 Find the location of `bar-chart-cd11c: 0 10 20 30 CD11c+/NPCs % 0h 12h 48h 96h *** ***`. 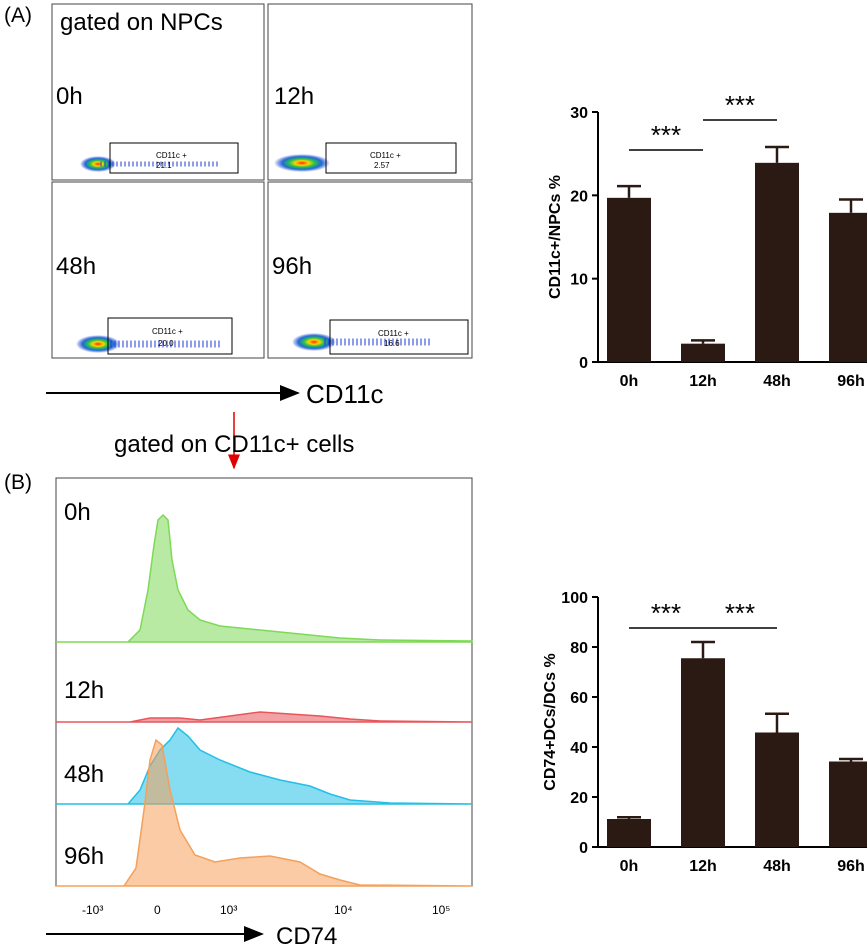

bar-chart-cd11c: 0 10 20 30 CD11c+/NPCs % 0h 12h 48h 96h *** *** is located at coordinates (707, 240).